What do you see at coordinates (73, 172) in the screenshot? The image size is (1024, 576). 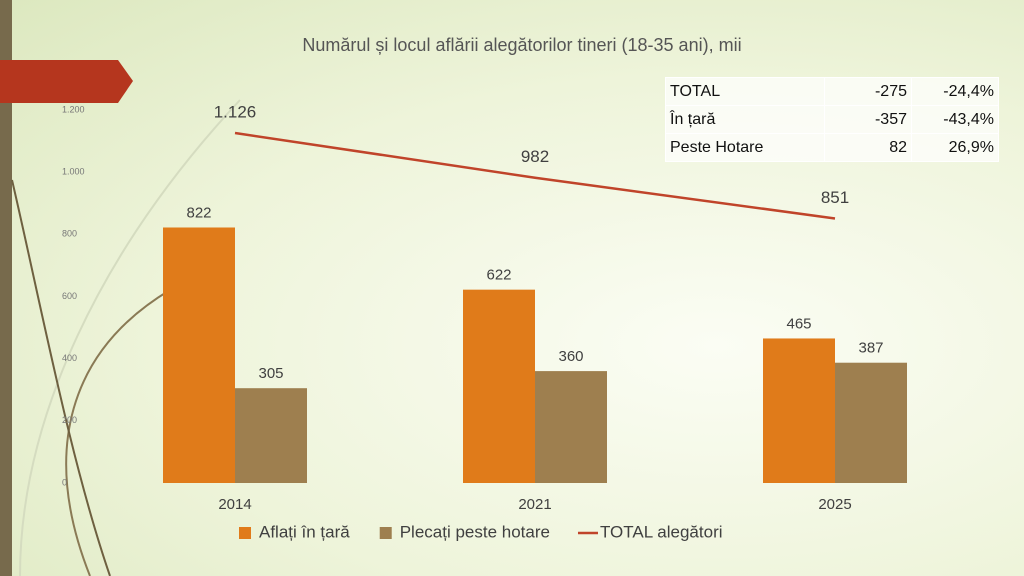 I see `y-tick-label: 1.000` at bounding box center [73, 172].